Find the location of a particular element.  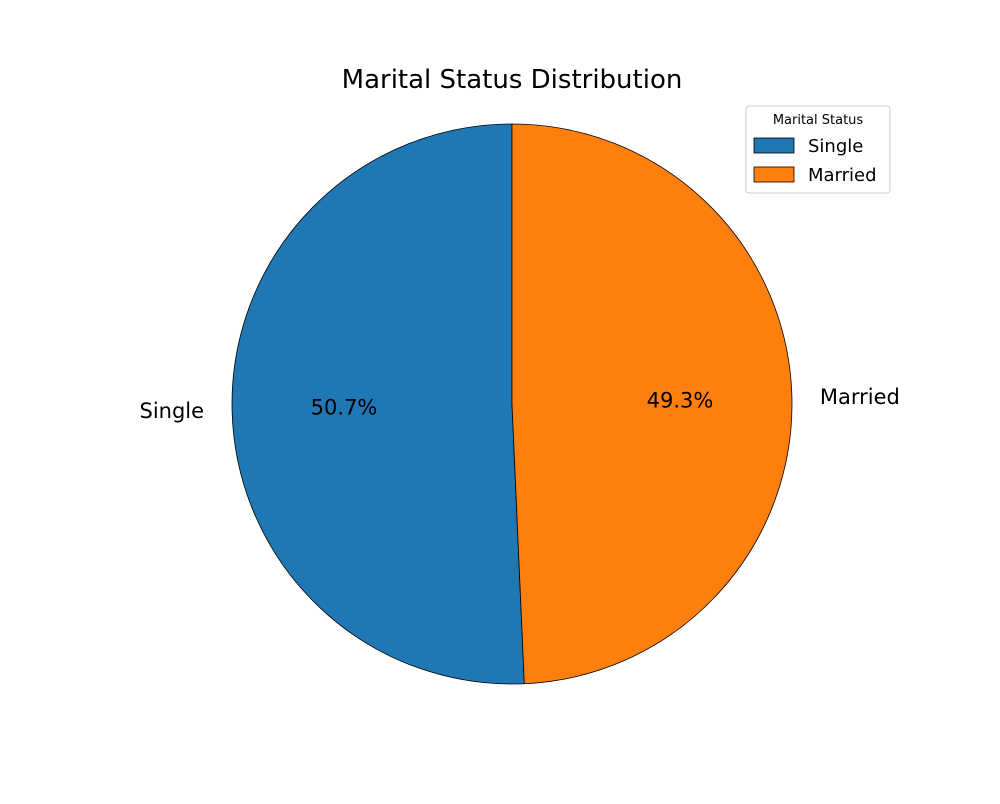

pie-category-label-single: Single is located at coordinates (172, 411).